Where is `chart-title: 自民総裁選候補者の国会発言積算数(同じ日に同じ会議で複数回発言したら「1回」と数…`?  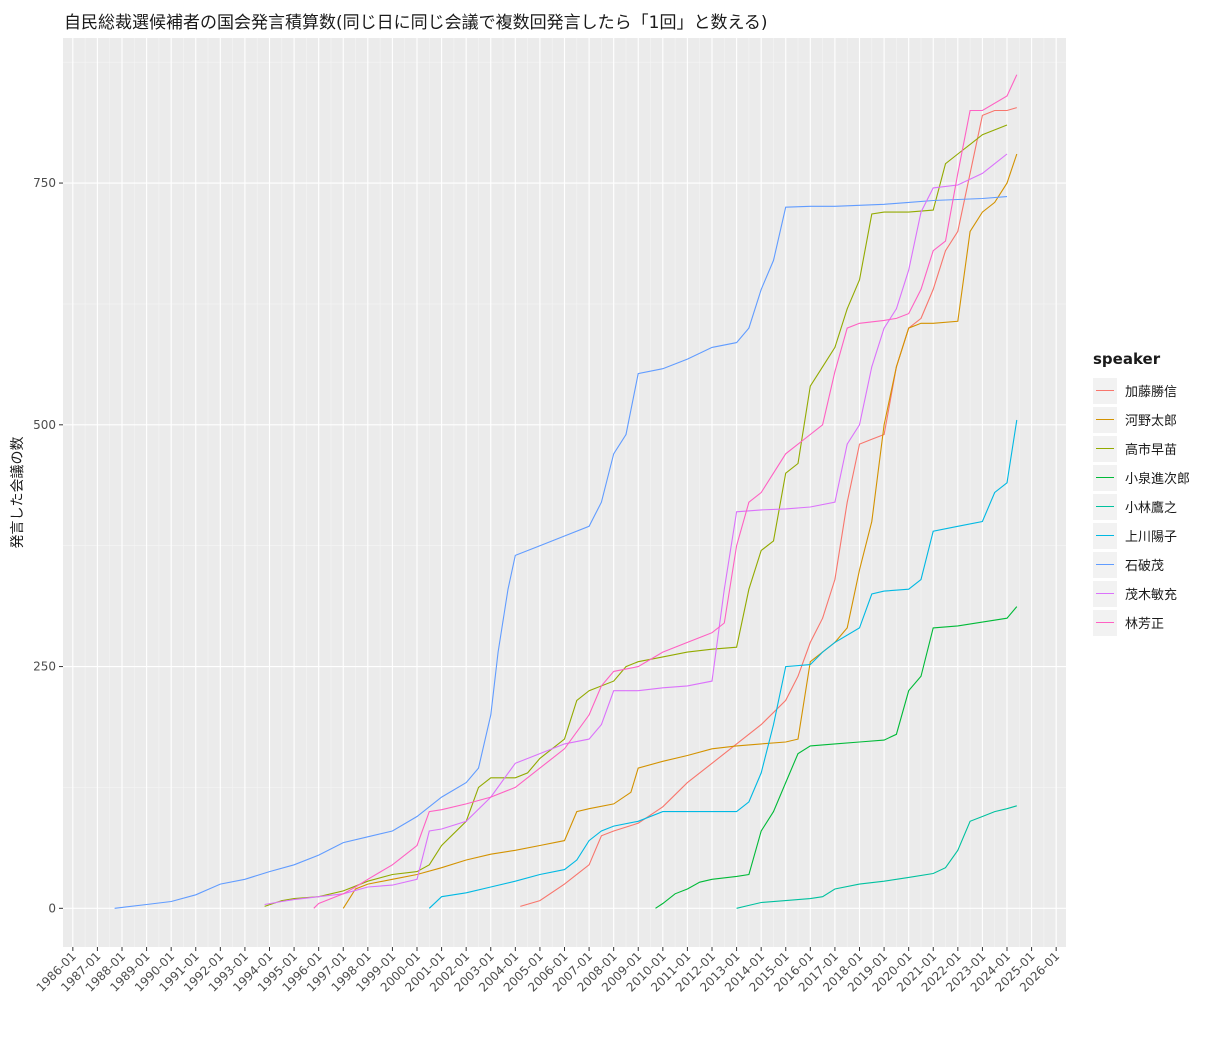
chart-title: 自民総裁選候補者の国会発言積算数(同じ日に同じ会議で複数回発言したら「1回」と数… is located at coordinates (416, 23).